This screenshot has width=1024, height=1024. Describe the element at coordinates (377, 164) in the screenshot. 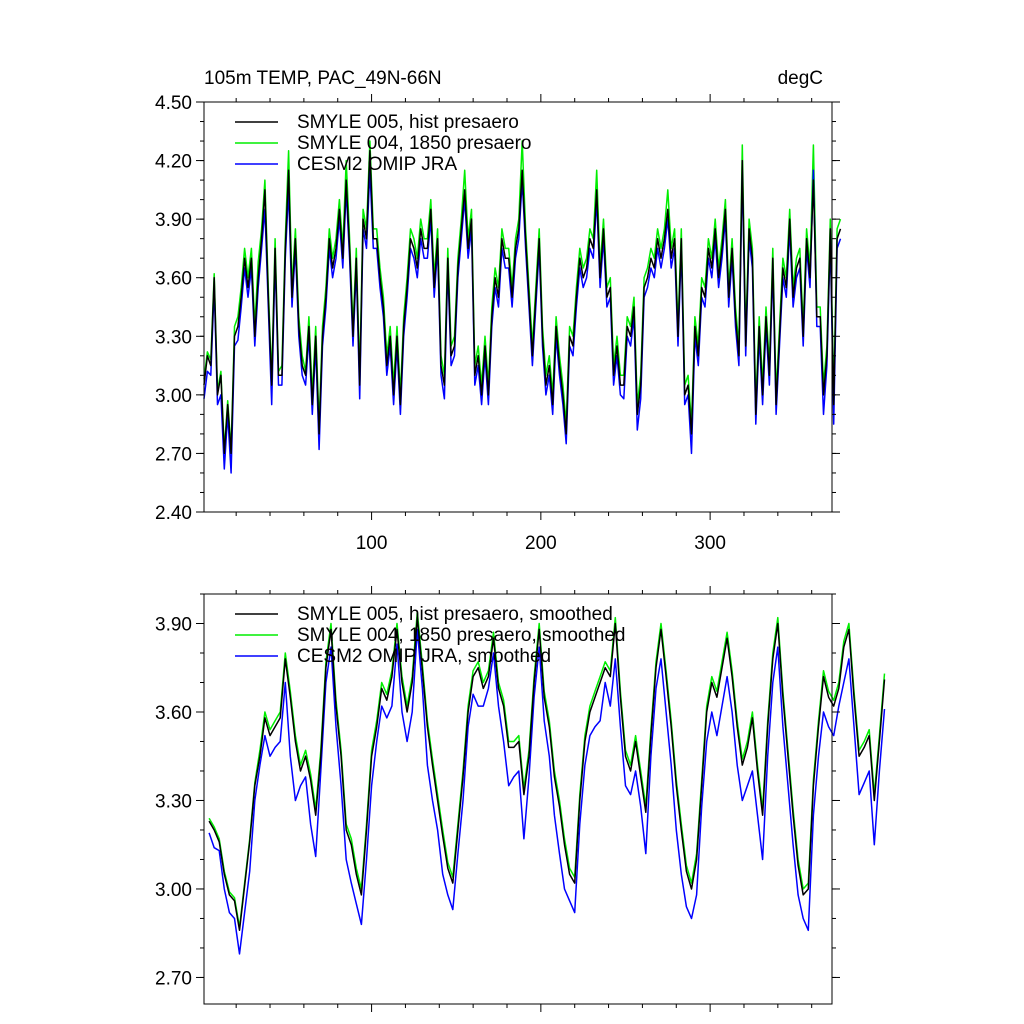

I see `top-legend-label: CESM2 OMIP JRA` at that location.